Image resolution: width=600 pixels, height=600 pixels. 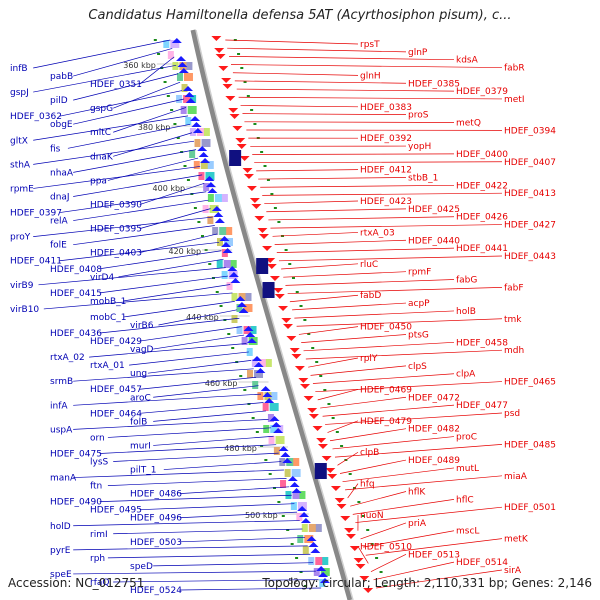 I want to click on right-gene-label: miaA, so click(x=516, y=477).